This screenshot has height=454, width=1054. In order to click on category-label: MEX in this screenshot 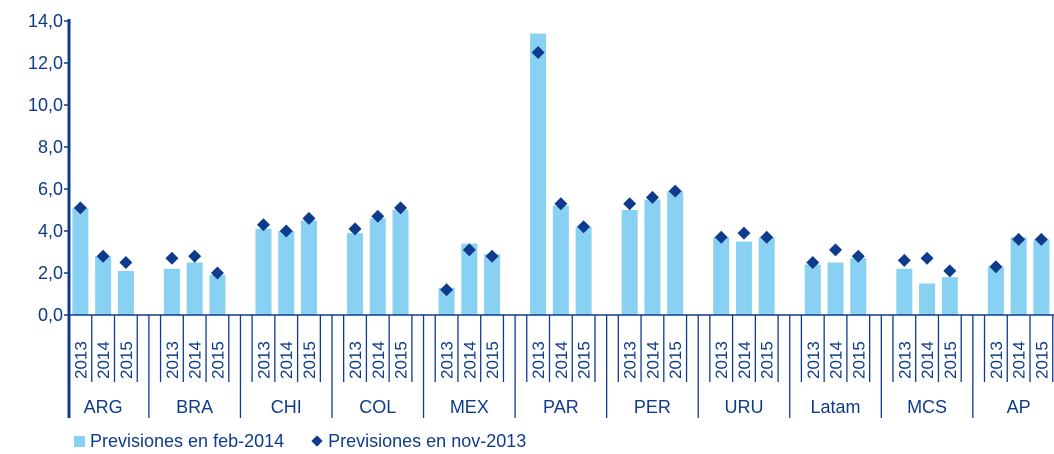, I will do `click(469, 407)`.